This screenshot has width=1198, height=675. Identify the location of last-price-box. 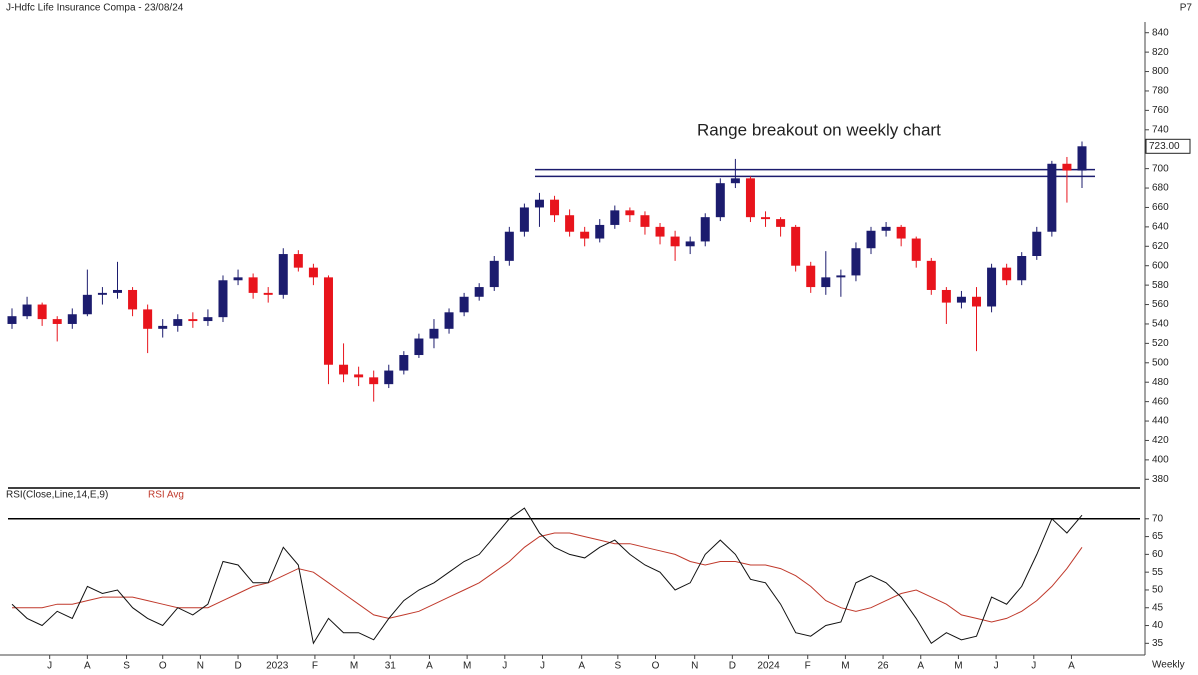
(1168, 146).